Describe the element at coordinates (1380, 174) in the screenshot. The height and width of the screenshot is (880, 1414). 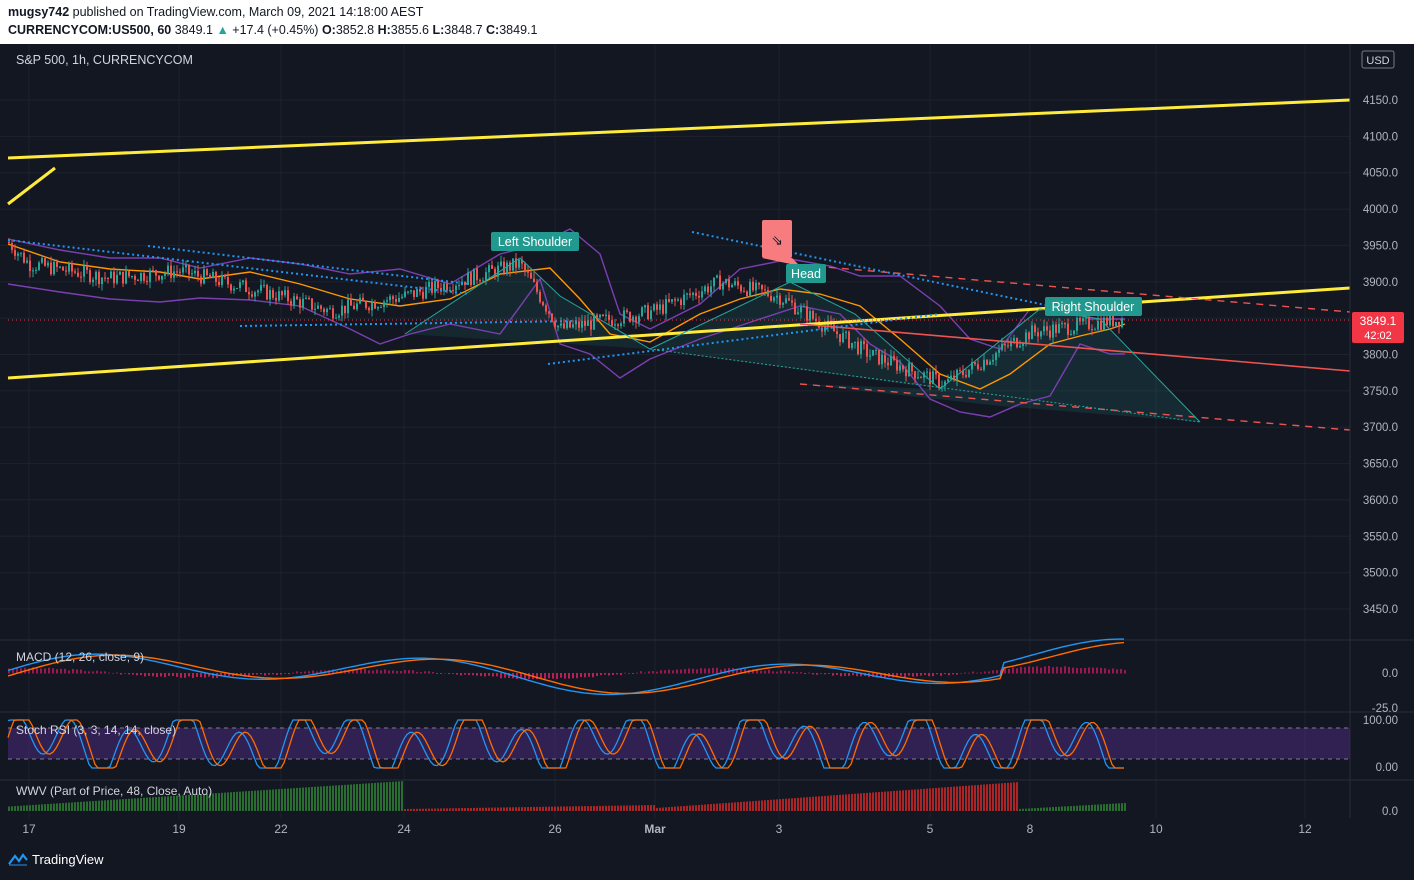
I see `y-tick-label: 4050.0` at that location.